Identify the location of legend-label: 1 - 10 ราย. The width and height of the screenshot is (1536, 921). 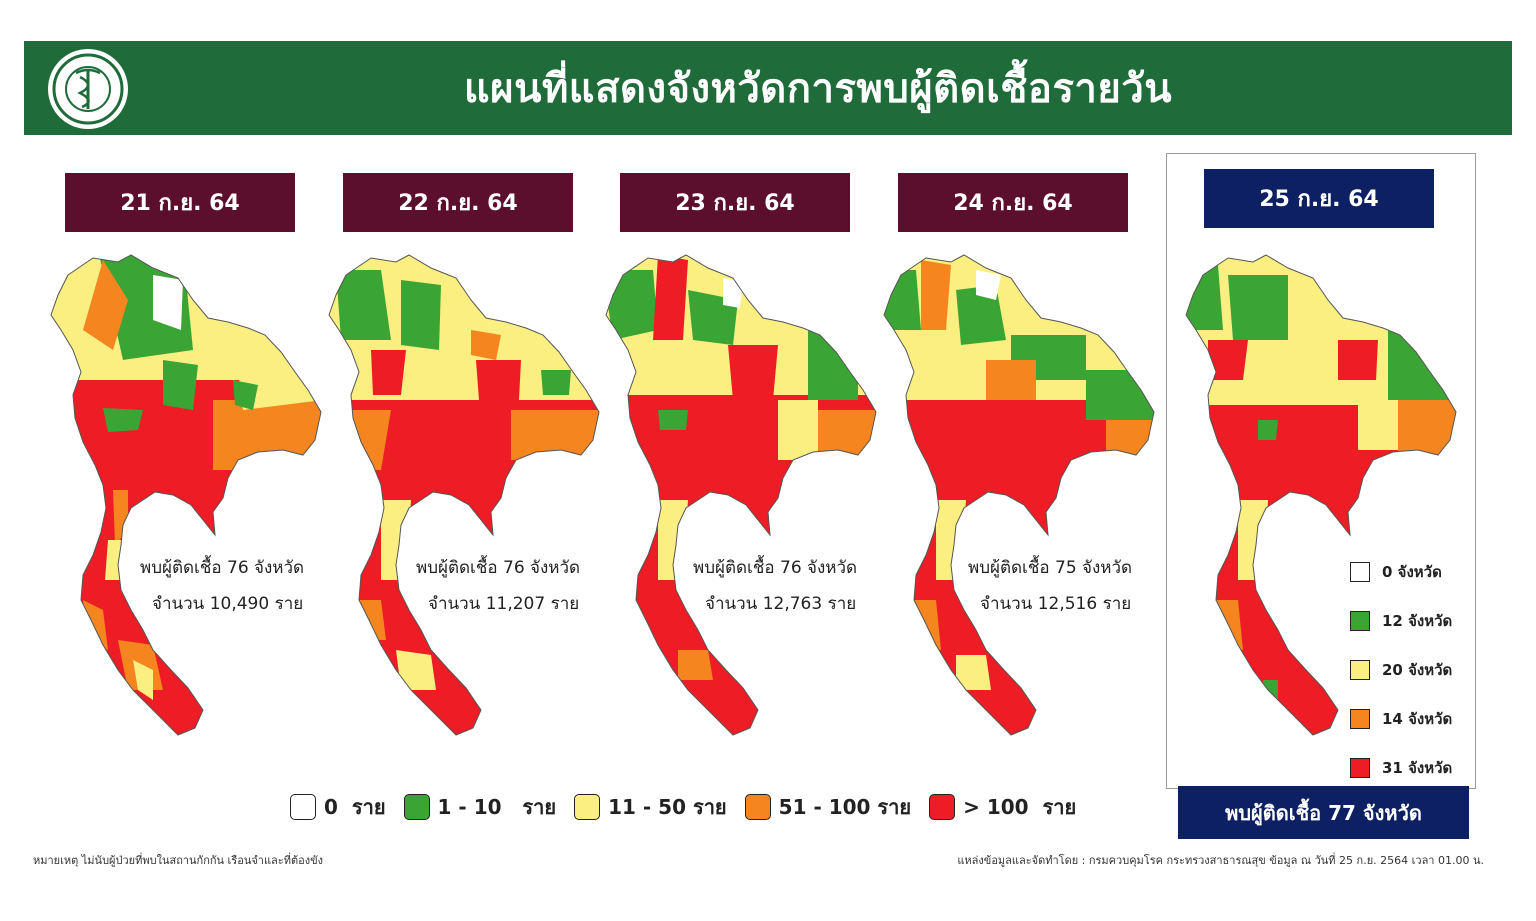
(497, 807).